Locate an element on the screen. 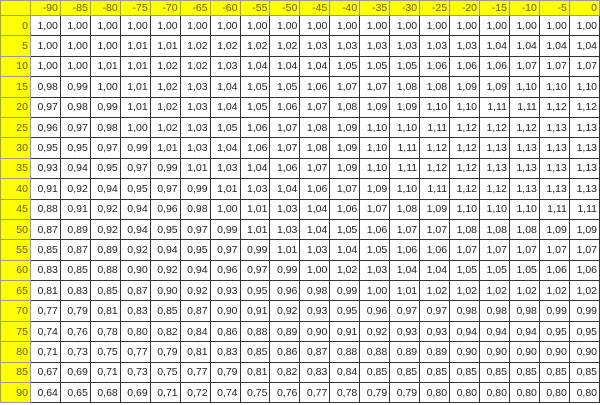  table-cell: 0,65 is located at coordinates (75, 393).